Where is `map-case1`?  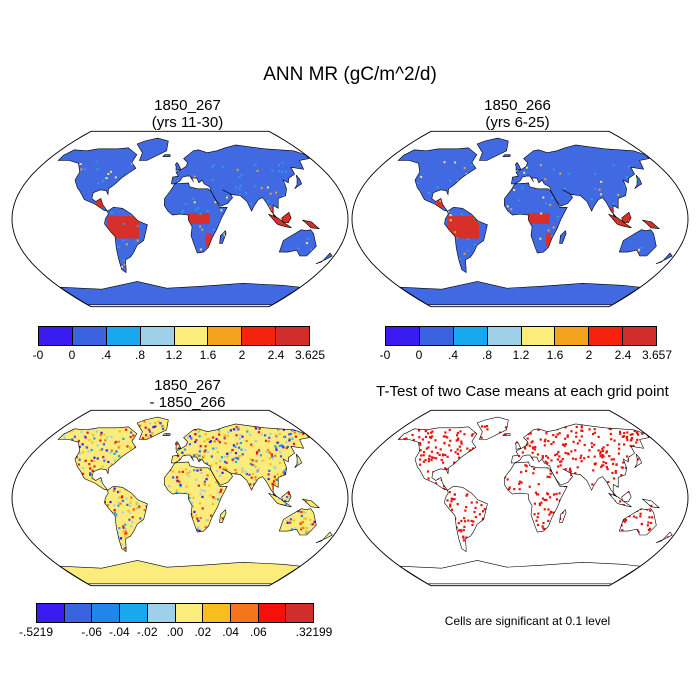 map-case1 is located at coordinates (180, 219).